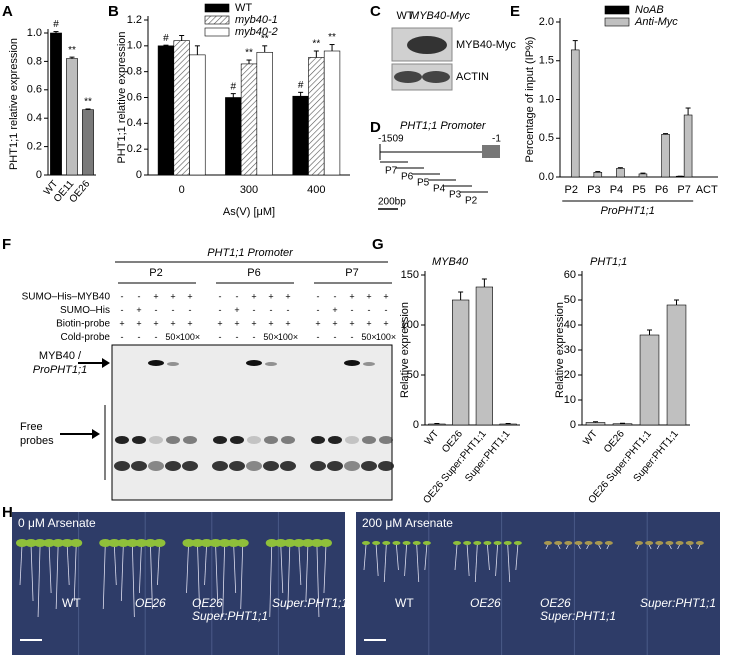 This screenshot has height=665, width=729. I want to click on panel-letter: B, so click(113, 11).